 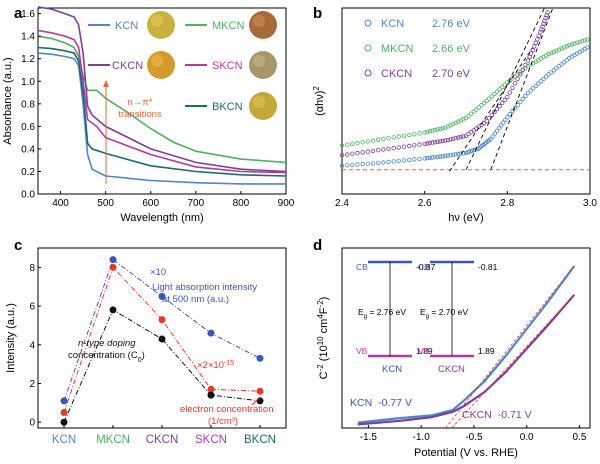 What do you see at coordinates (260, 391) in the screenshot?
I see `point-1-bkcn` at bounding box center [260, 391].